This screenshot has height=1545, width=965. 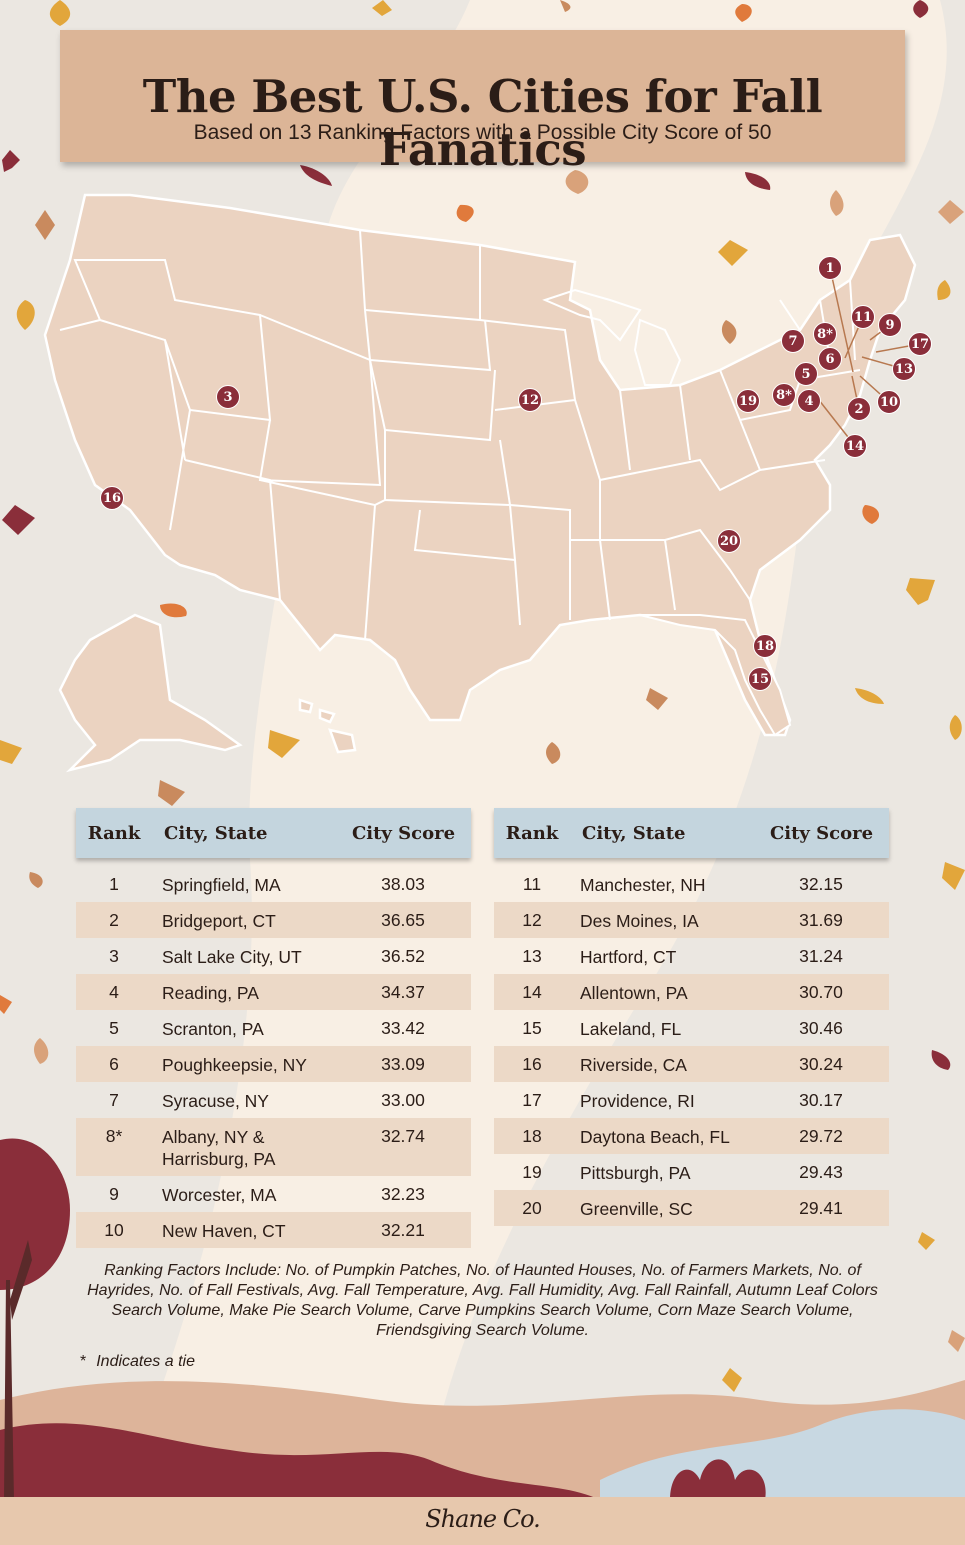 I want to click on cell-city: Salt Lake City, UT, so click(x=232, y=957).